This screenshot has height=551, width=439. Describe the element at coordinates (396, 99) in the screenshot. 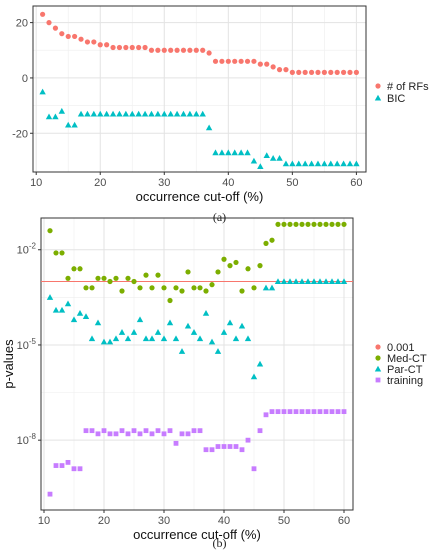

I see `legend-label: BIC` at that location.